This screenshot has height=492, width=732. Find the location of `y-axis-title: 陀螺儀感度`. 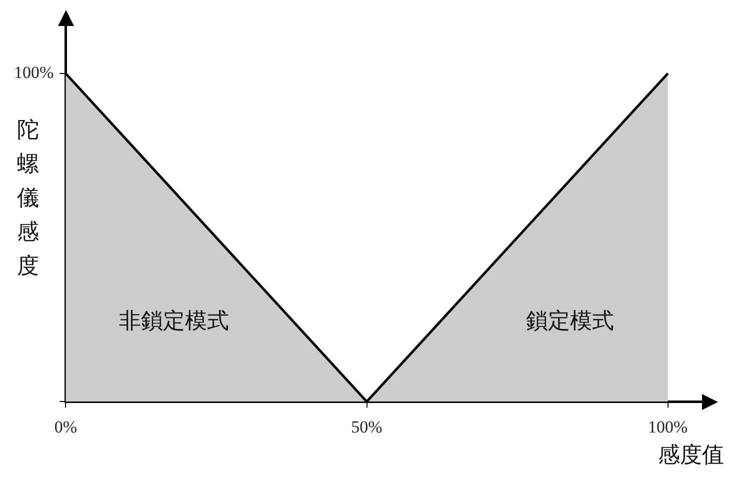

y-axis-title: 陀螺儀感度 is located at coordinates (28, 199).